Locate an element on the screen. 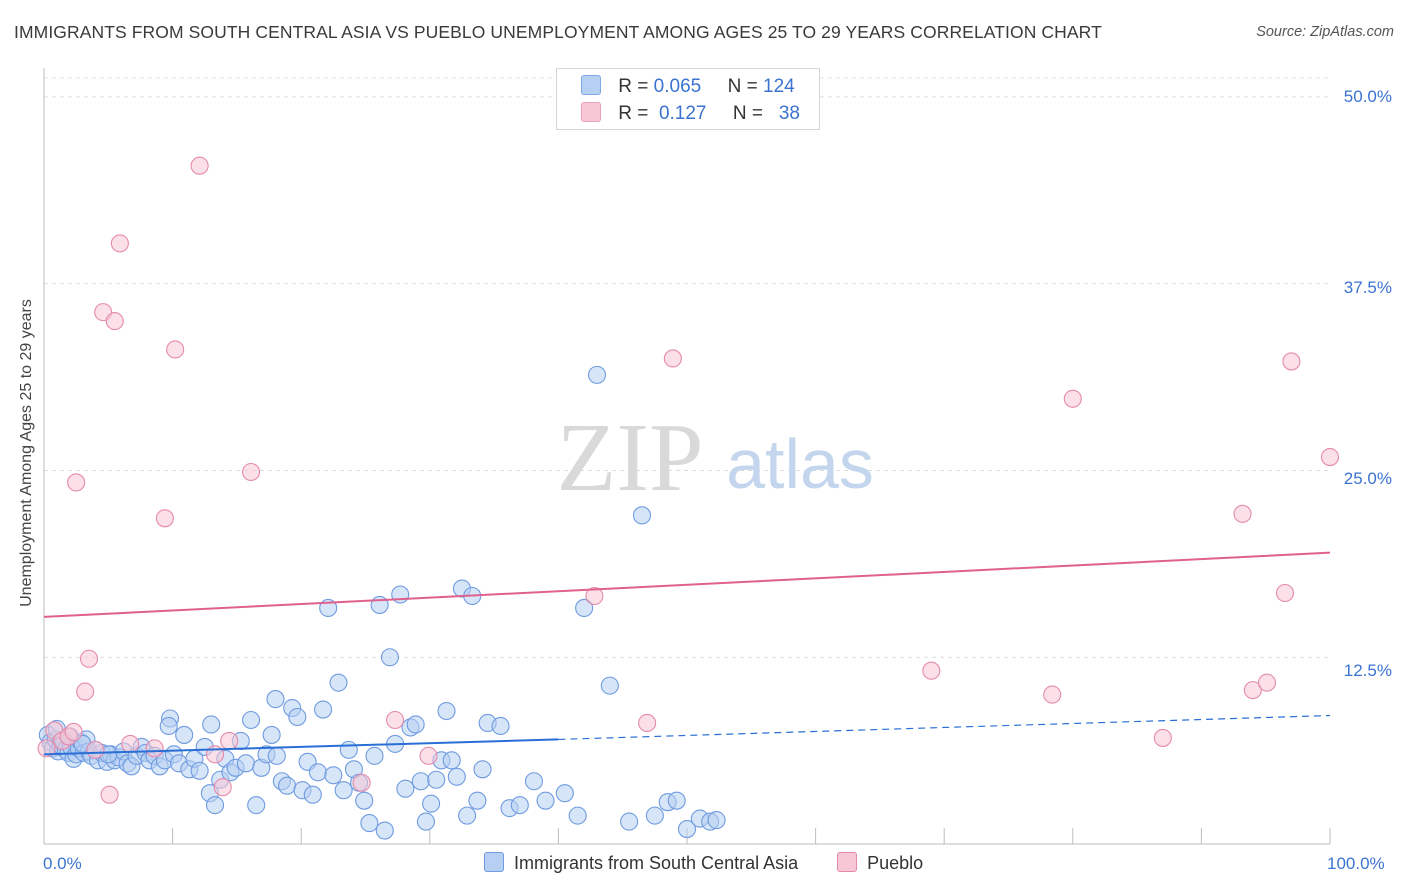  legend-swatch-pink is located at coordinates (847, 862).